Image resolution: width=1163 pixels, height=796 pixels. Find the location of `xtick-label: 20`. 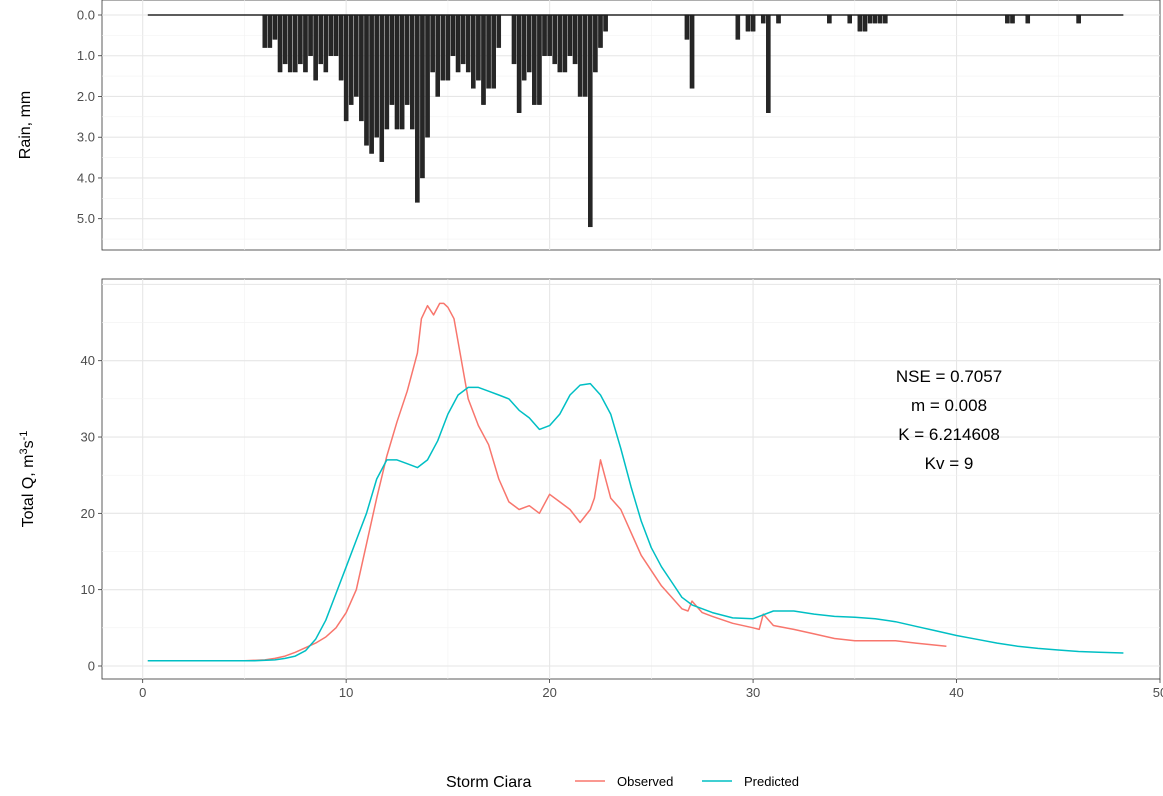

xtick-label: 20 is located at coordinates (549, 692).